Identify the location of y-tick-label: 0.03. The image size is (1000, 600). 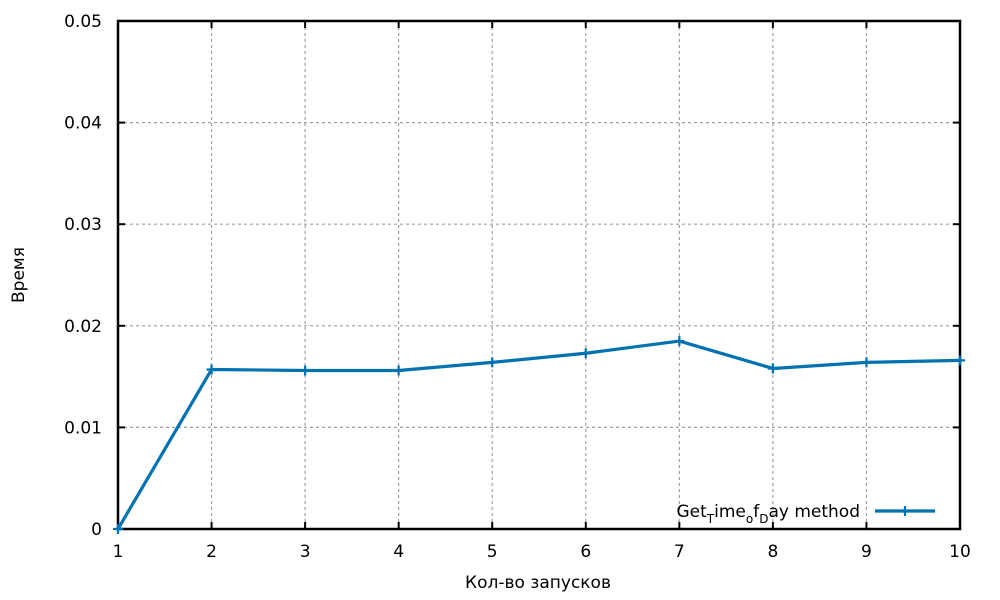
(83, 225).